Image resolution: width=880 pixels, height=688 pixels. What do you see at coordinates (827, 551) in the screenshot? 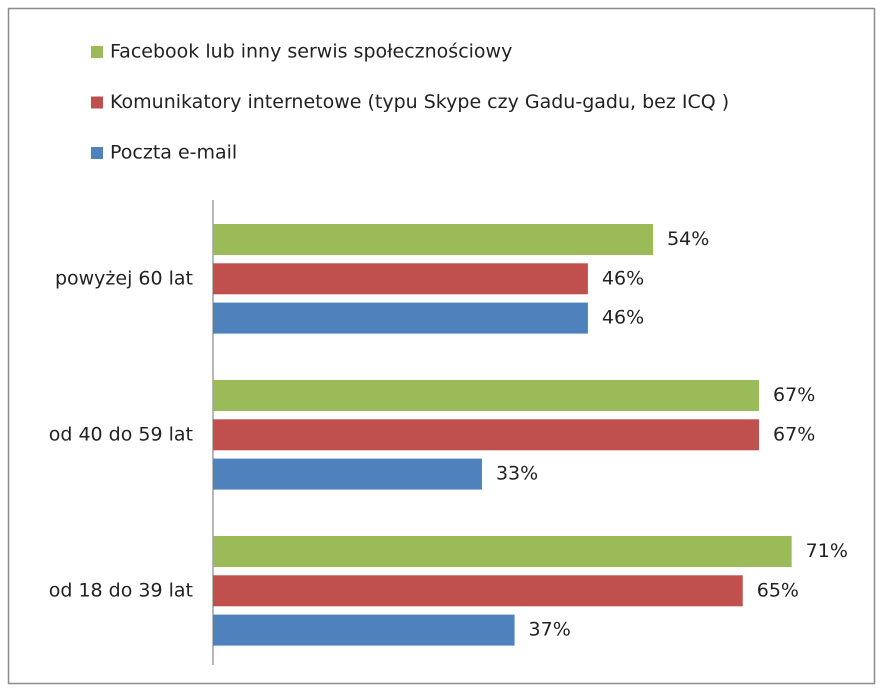
I see `value-label: 71%` at bounding box center [827, 551].